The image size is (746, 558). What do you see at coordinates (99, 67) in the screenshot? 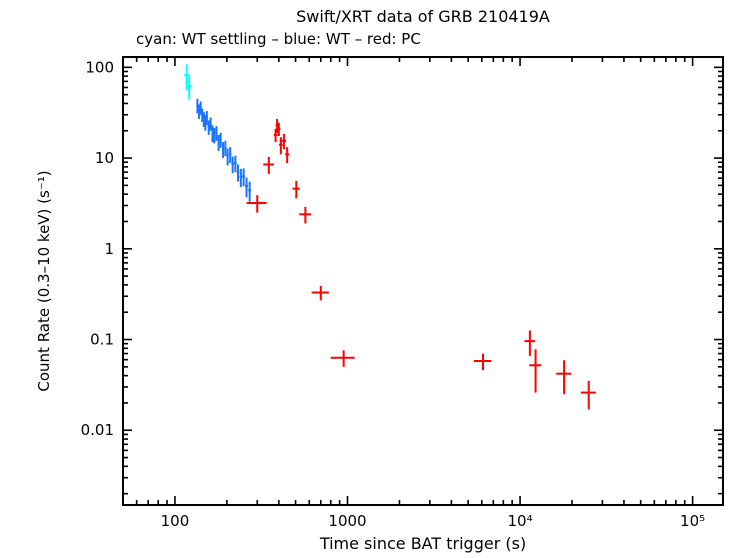
I see `y-tick-label: 100` at bounding box center [99, 67].